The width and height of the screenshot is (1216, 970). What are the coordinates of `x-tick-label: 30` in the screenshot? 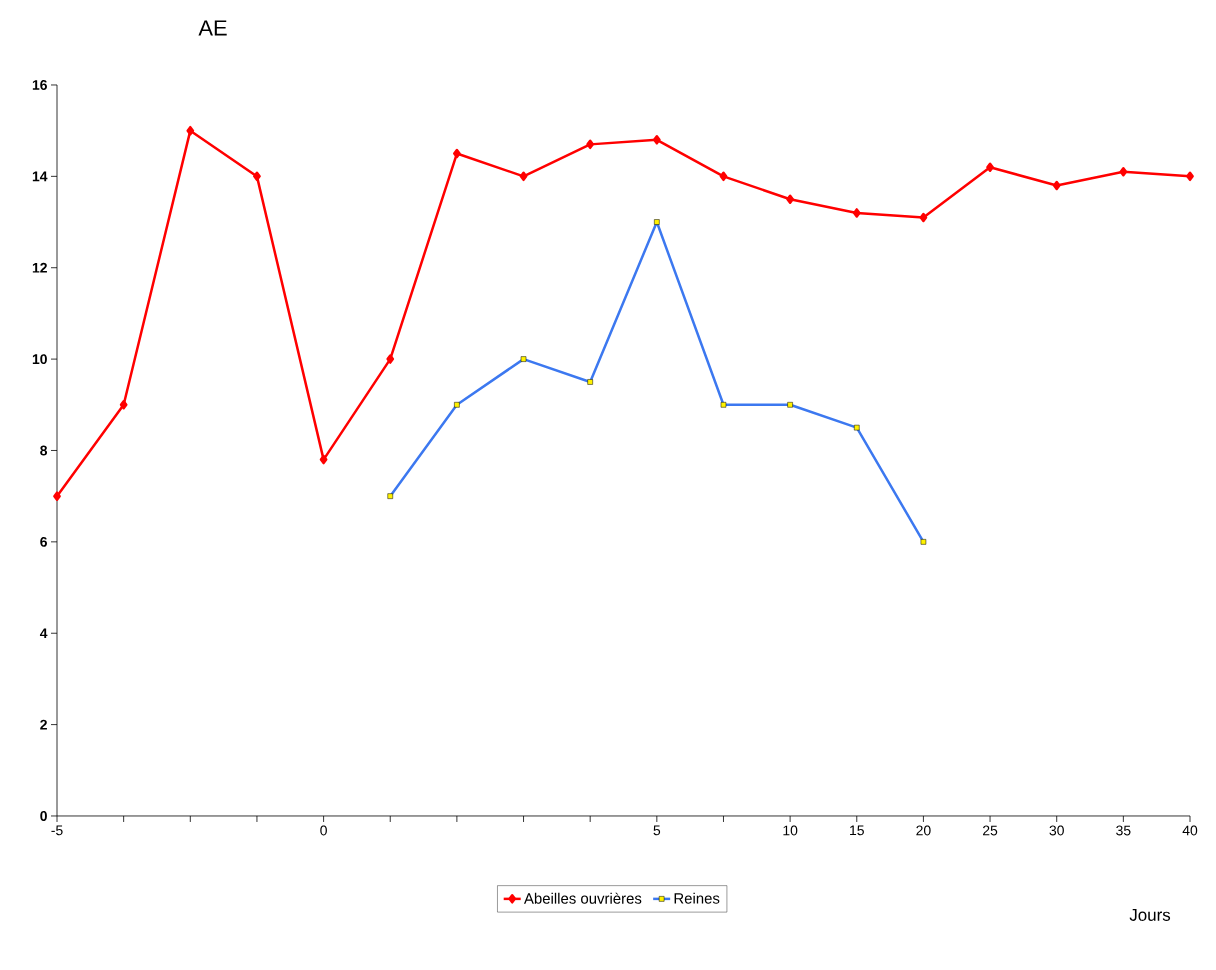 It's located at (1056, 830).